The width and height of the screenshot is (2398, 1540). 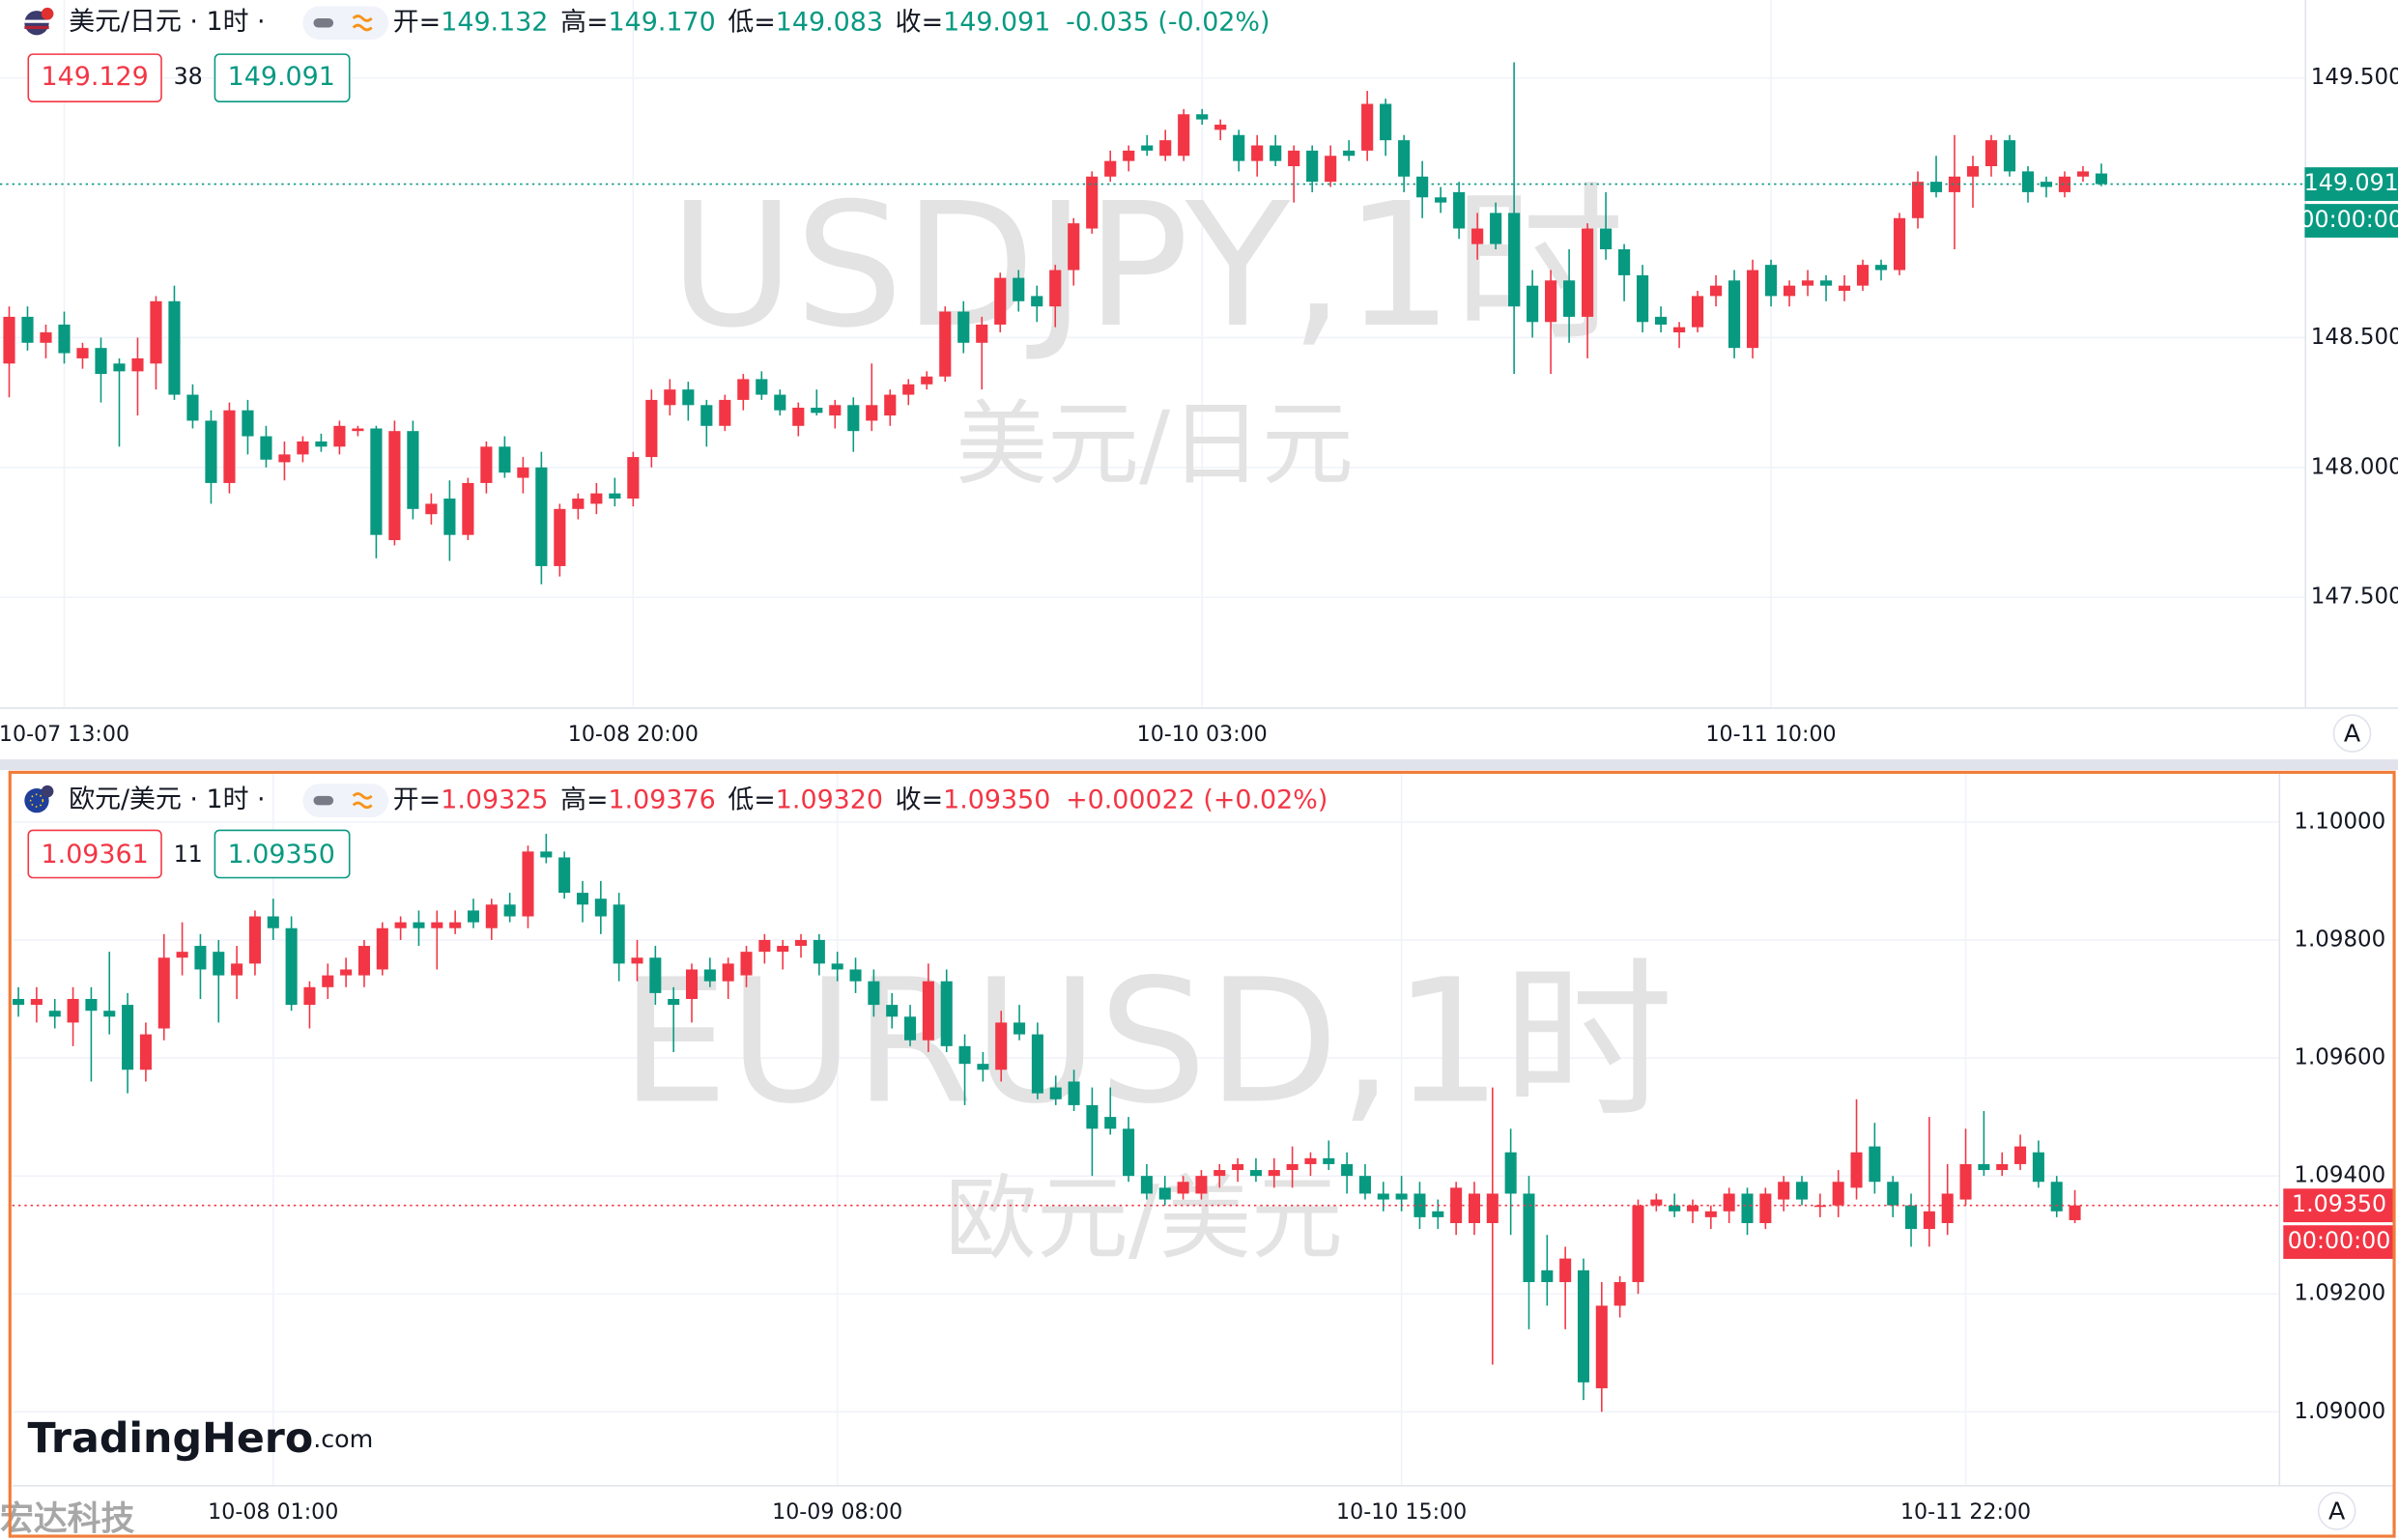 I want to click on ask: 149.091, so click(x=281, y=77).